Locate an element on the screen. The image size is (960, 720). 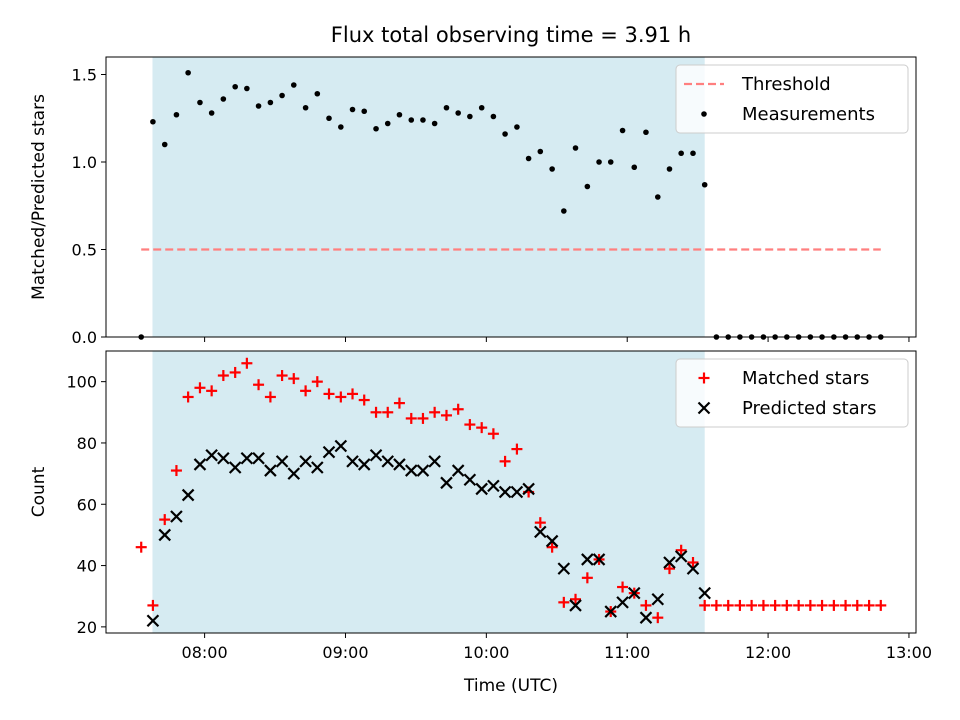
x-tick-label: 10:00 is located at coordinates (486, 652).